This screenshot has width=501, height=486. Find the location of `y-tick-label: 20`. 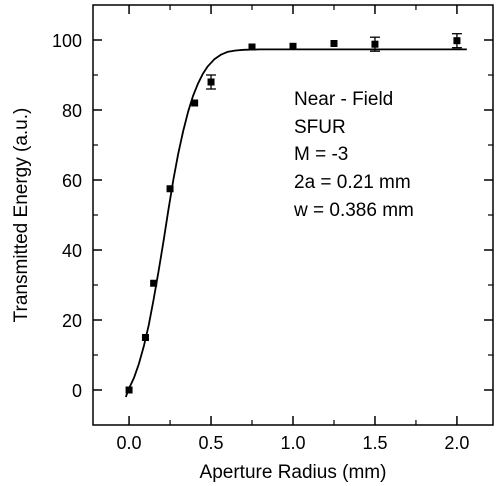

y-tick-label: 20 is located at coordinates (72, 321).